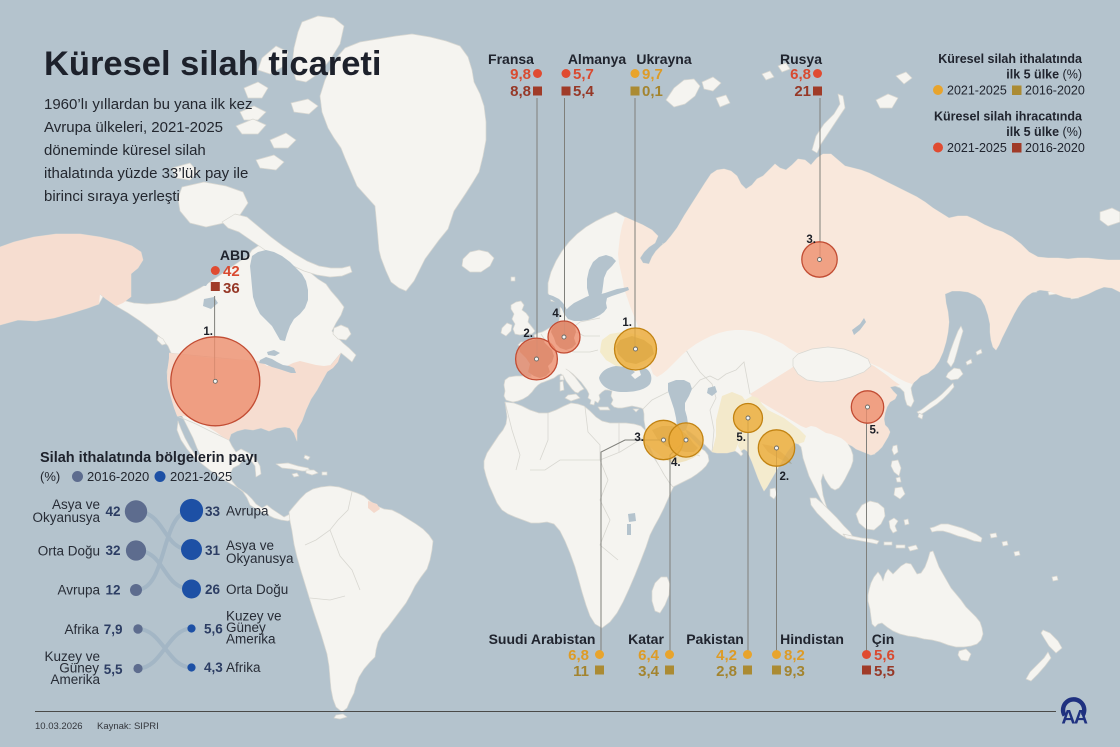 The width and height of the screenshot is (1120, 747). I want to click on svg-text: 5,4, so click(584, 91).